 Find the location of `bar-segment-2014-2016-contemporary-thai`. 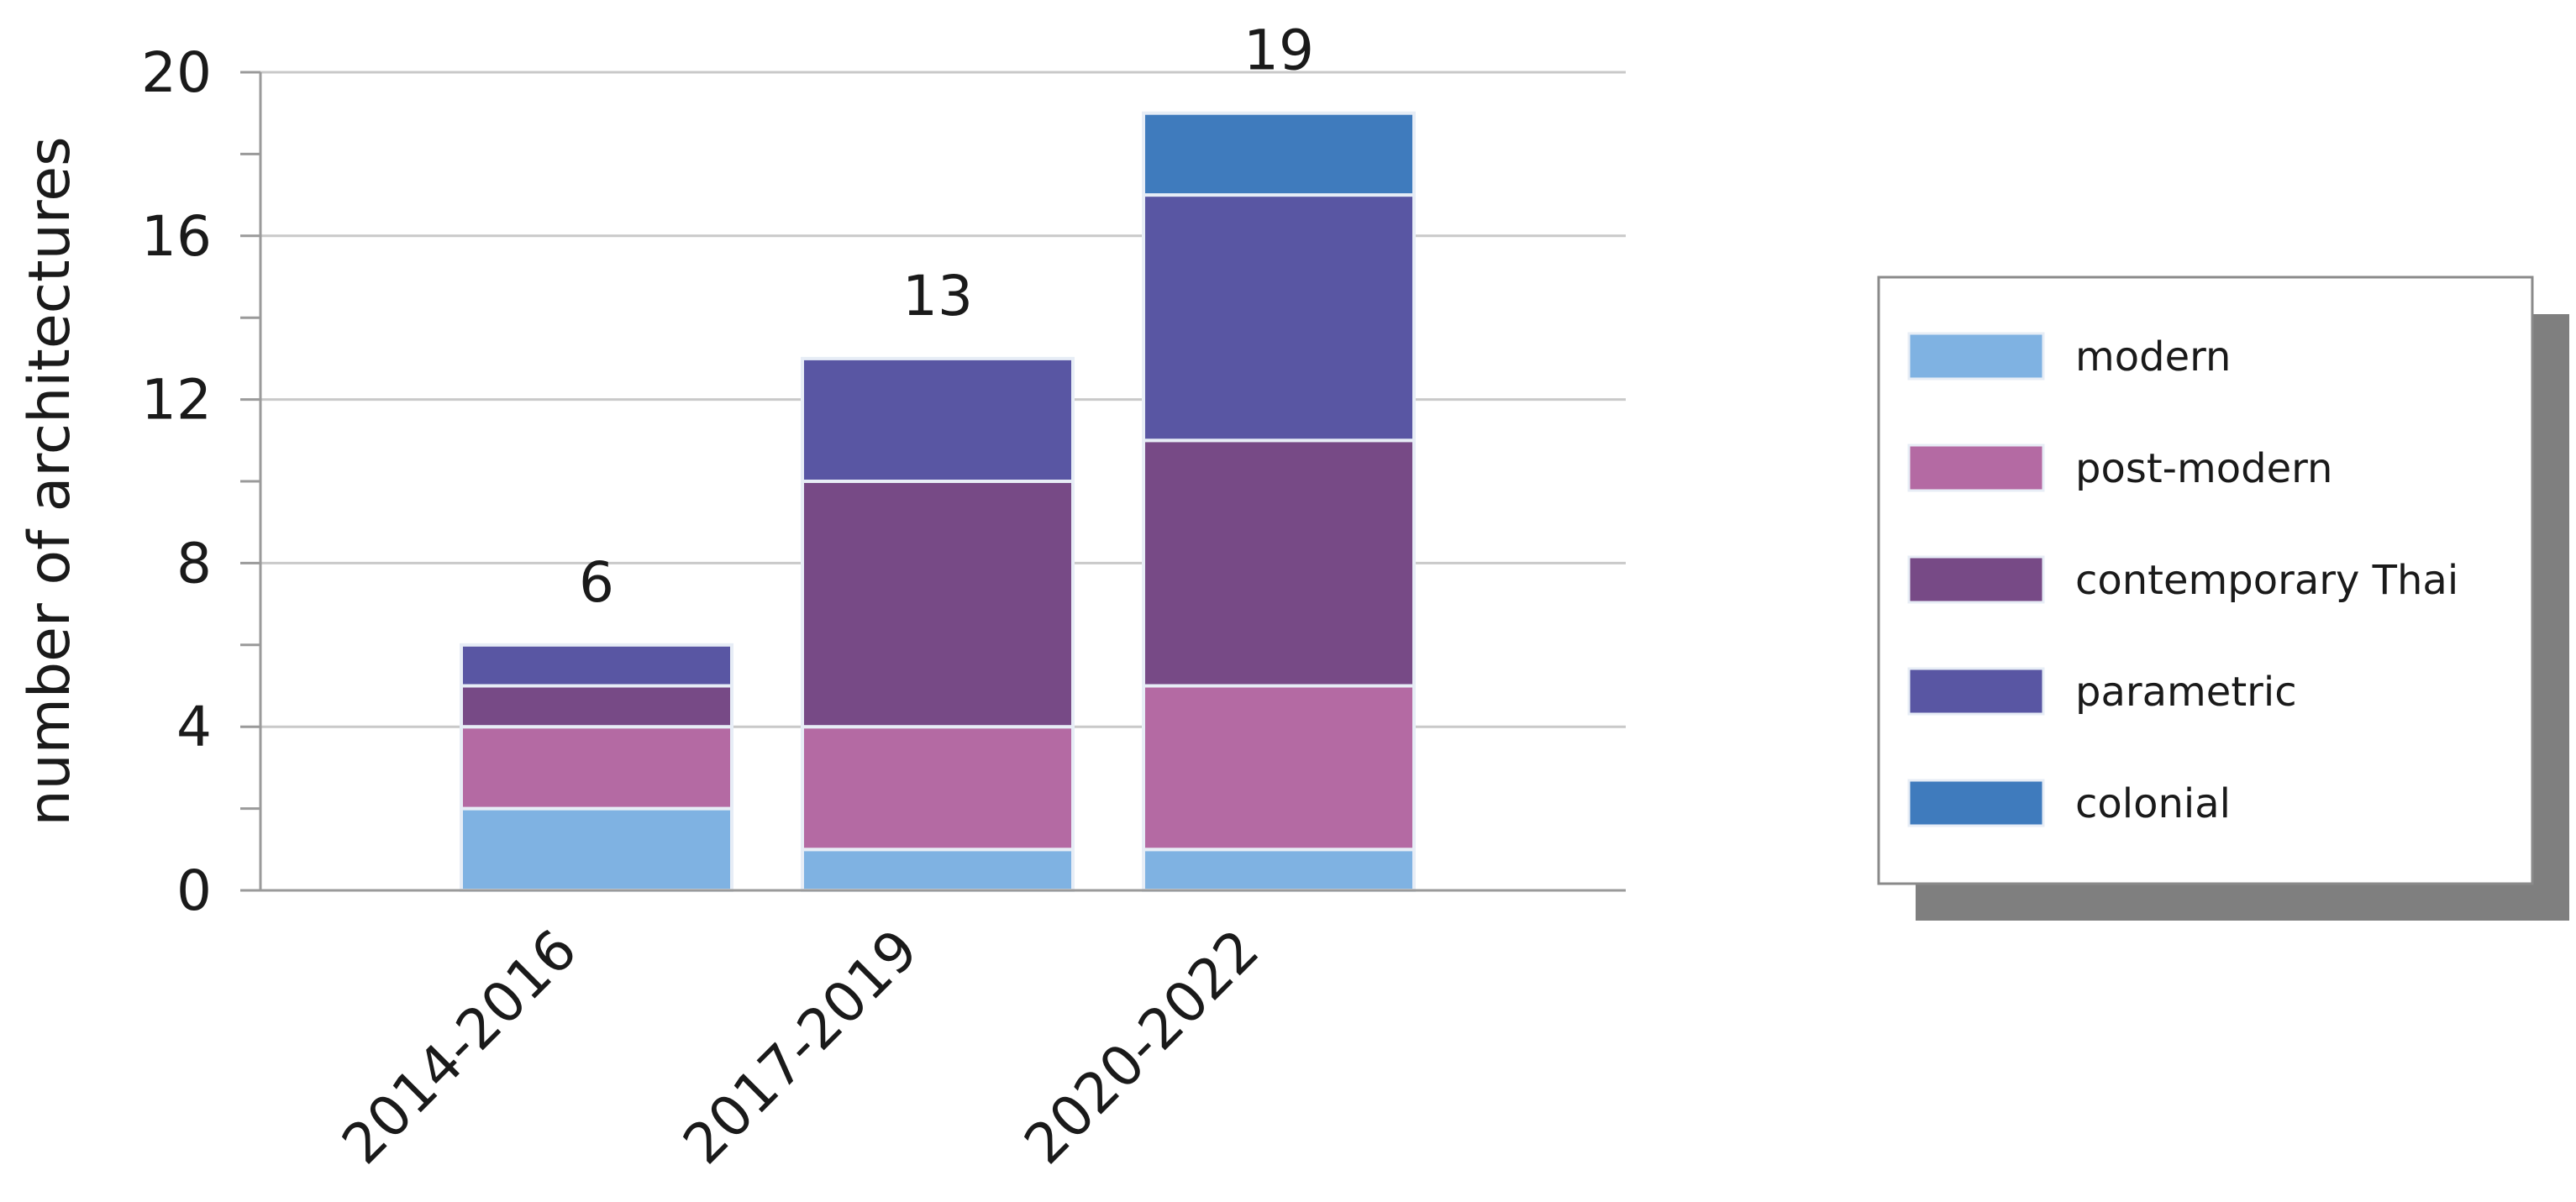

bar-segment-2014-2016-contemporary-thai is located at coordinates (596, 706).